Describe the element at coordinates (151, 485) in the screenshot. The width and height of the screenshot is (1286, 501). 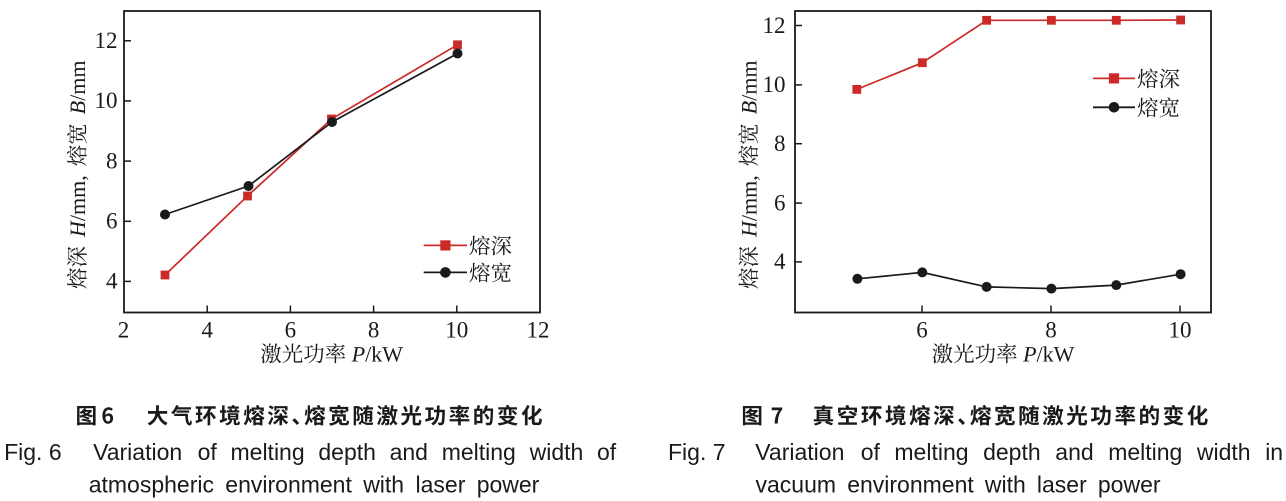
I see `svg-text: atmospheric` at that location.